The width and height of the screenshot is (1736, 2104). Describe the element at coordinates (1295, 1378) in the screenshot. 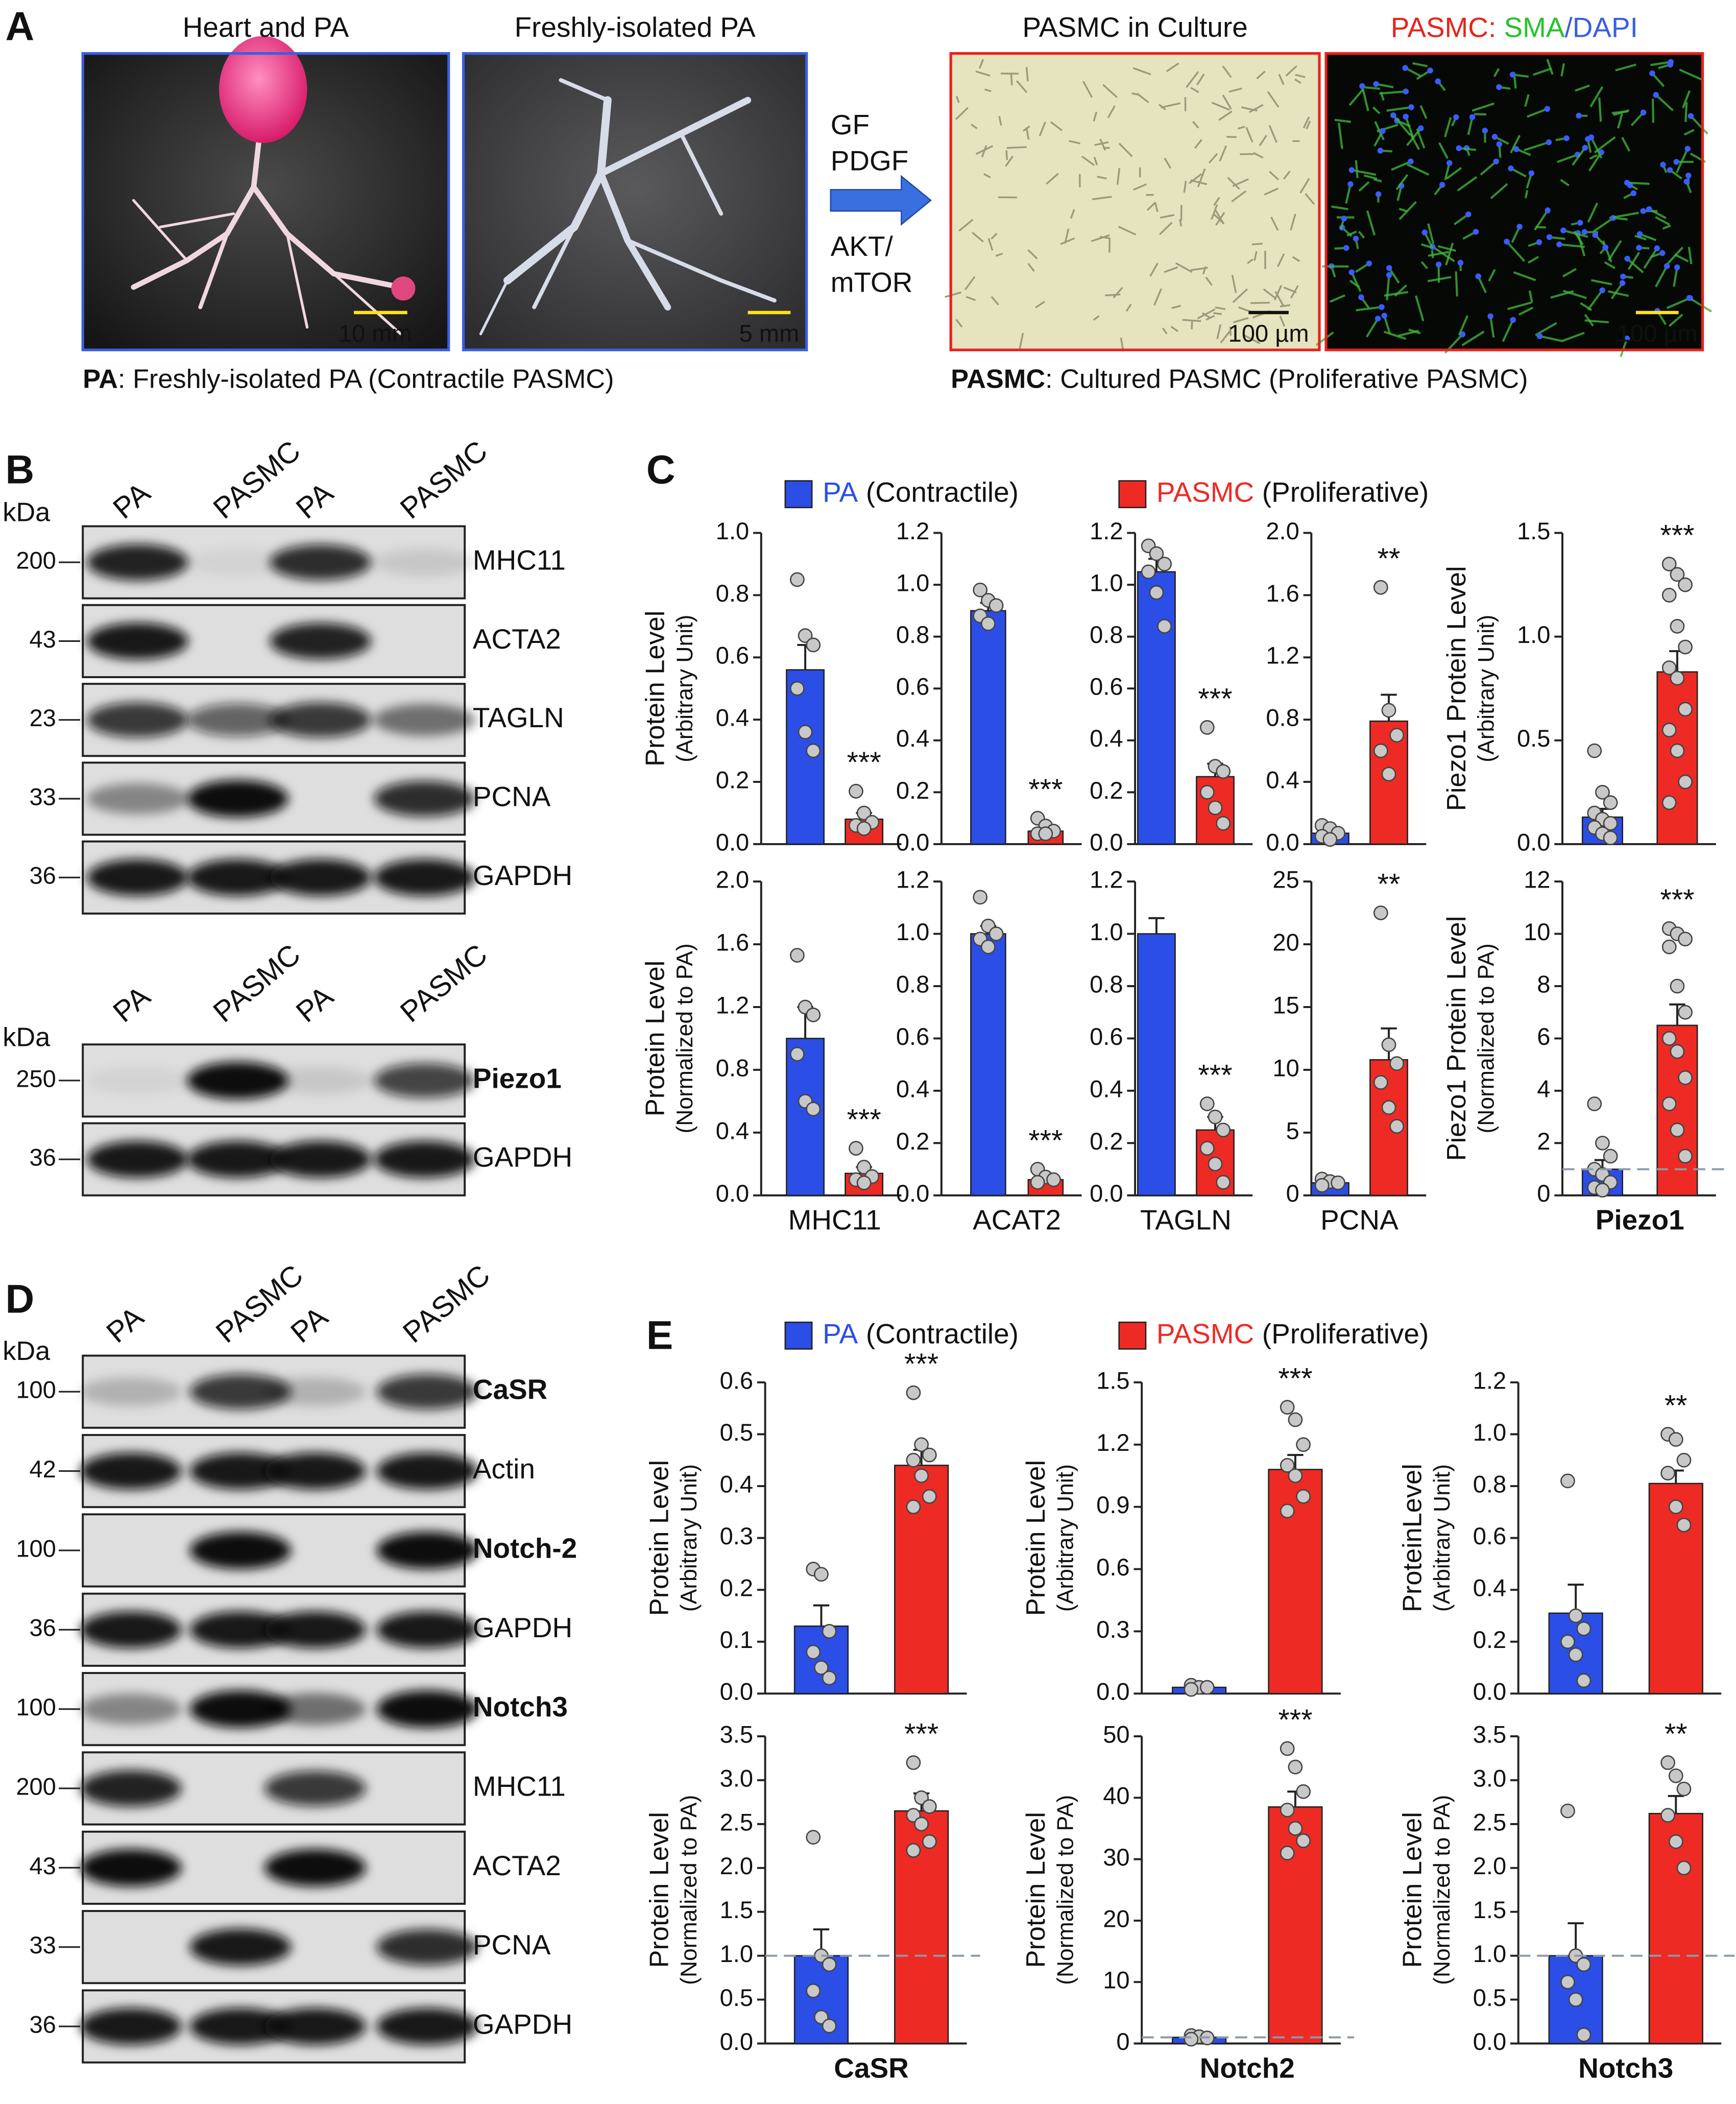

I see `significance: ***` at that location.